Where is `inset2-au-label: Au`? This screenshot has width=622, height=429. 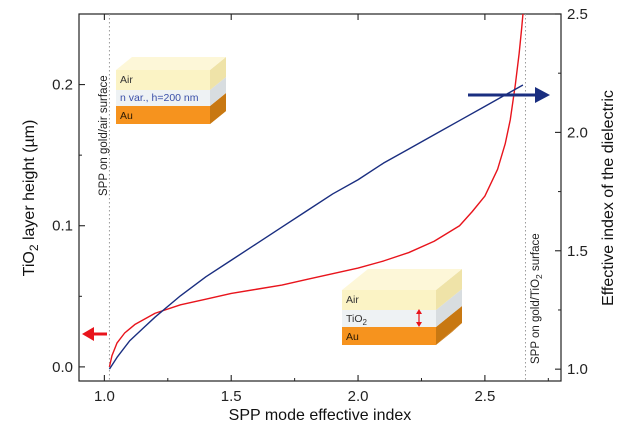
inset2-au-label: Au is located at coordinates (352, 337).